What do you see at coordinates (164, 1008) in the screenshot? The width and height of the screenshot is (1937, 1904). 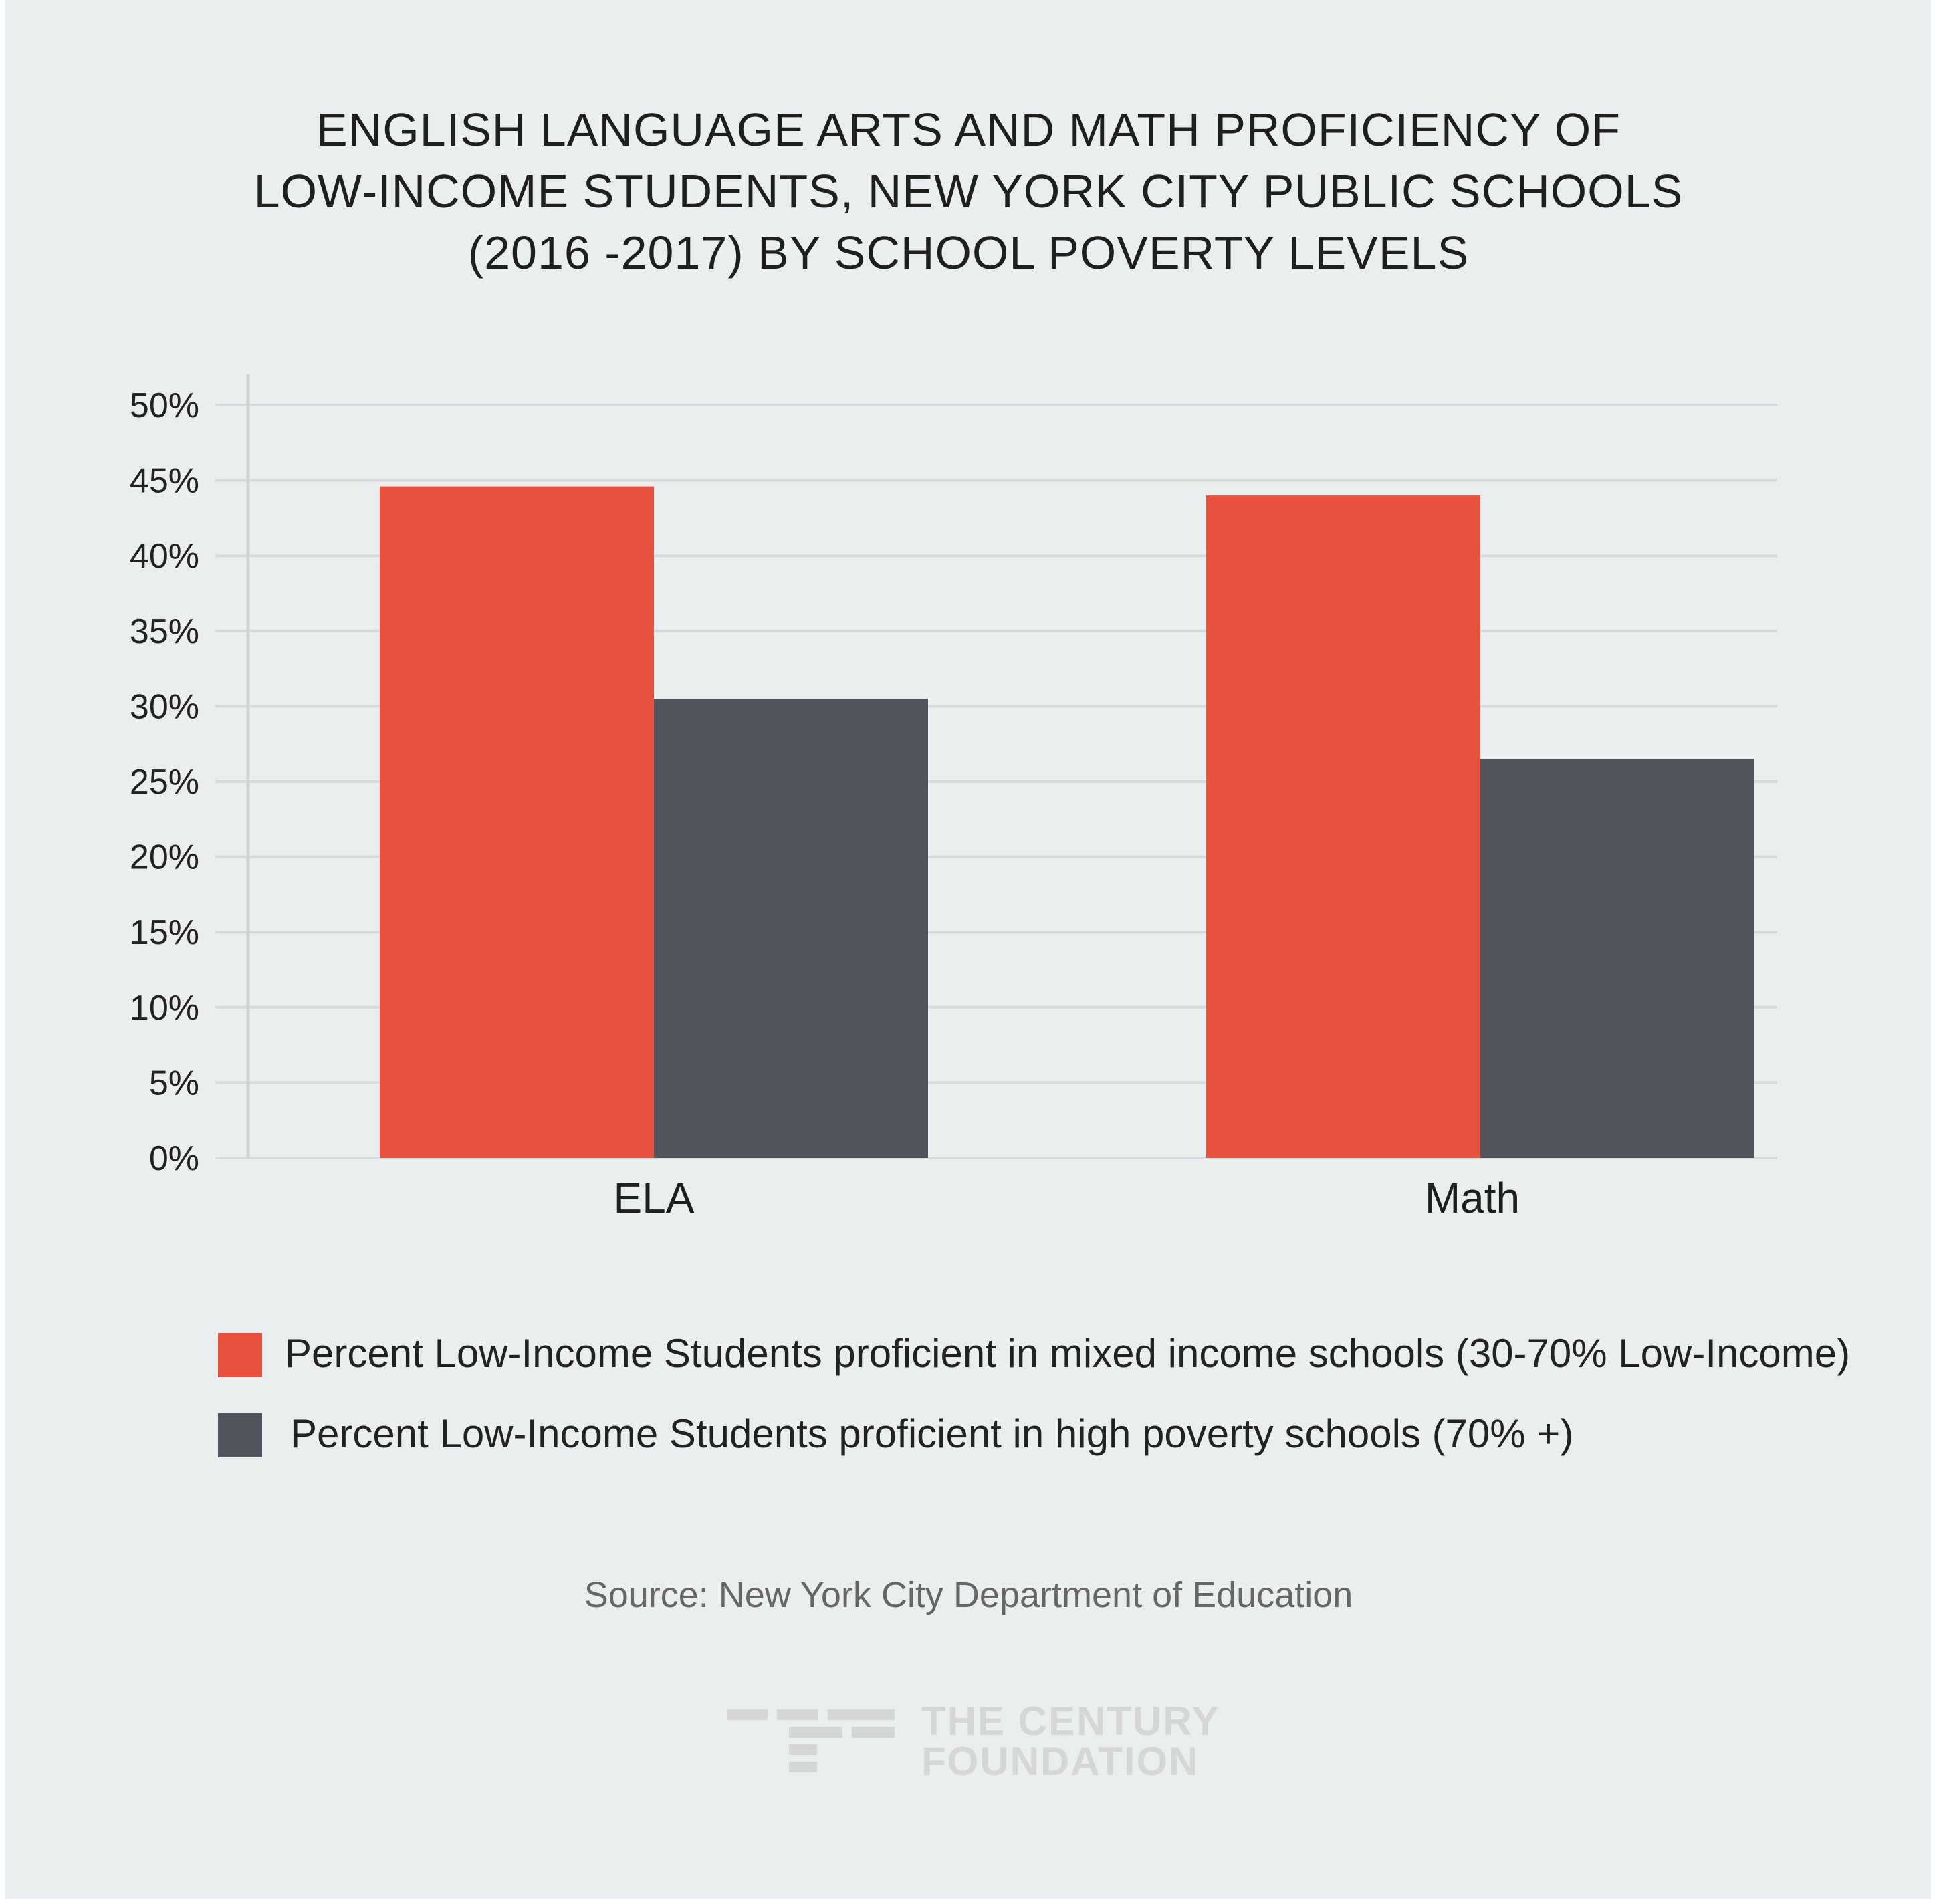 I see `y-tick-label: 10%` at bounding box center [164, 1008].